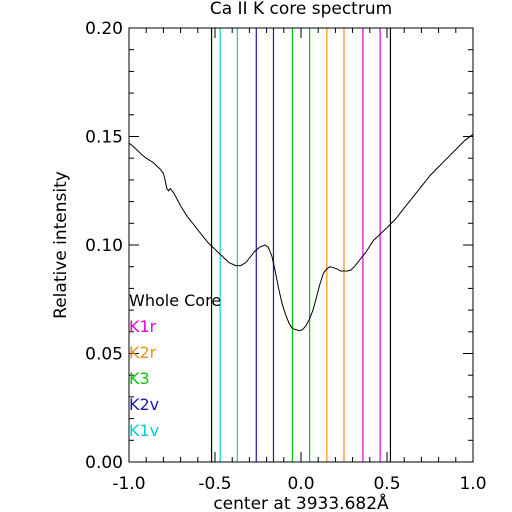  What do you see at coordinates (104, 138) in the screenshot?
I see `y-tick-label: 0.15` at bounding box center [104, 138].